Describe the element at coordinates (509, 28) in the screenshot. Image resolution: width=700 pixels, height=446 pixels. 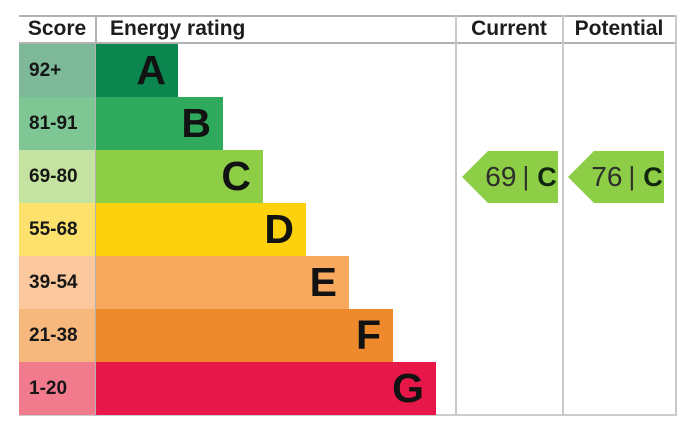
I see `current-header: Current` at that location.